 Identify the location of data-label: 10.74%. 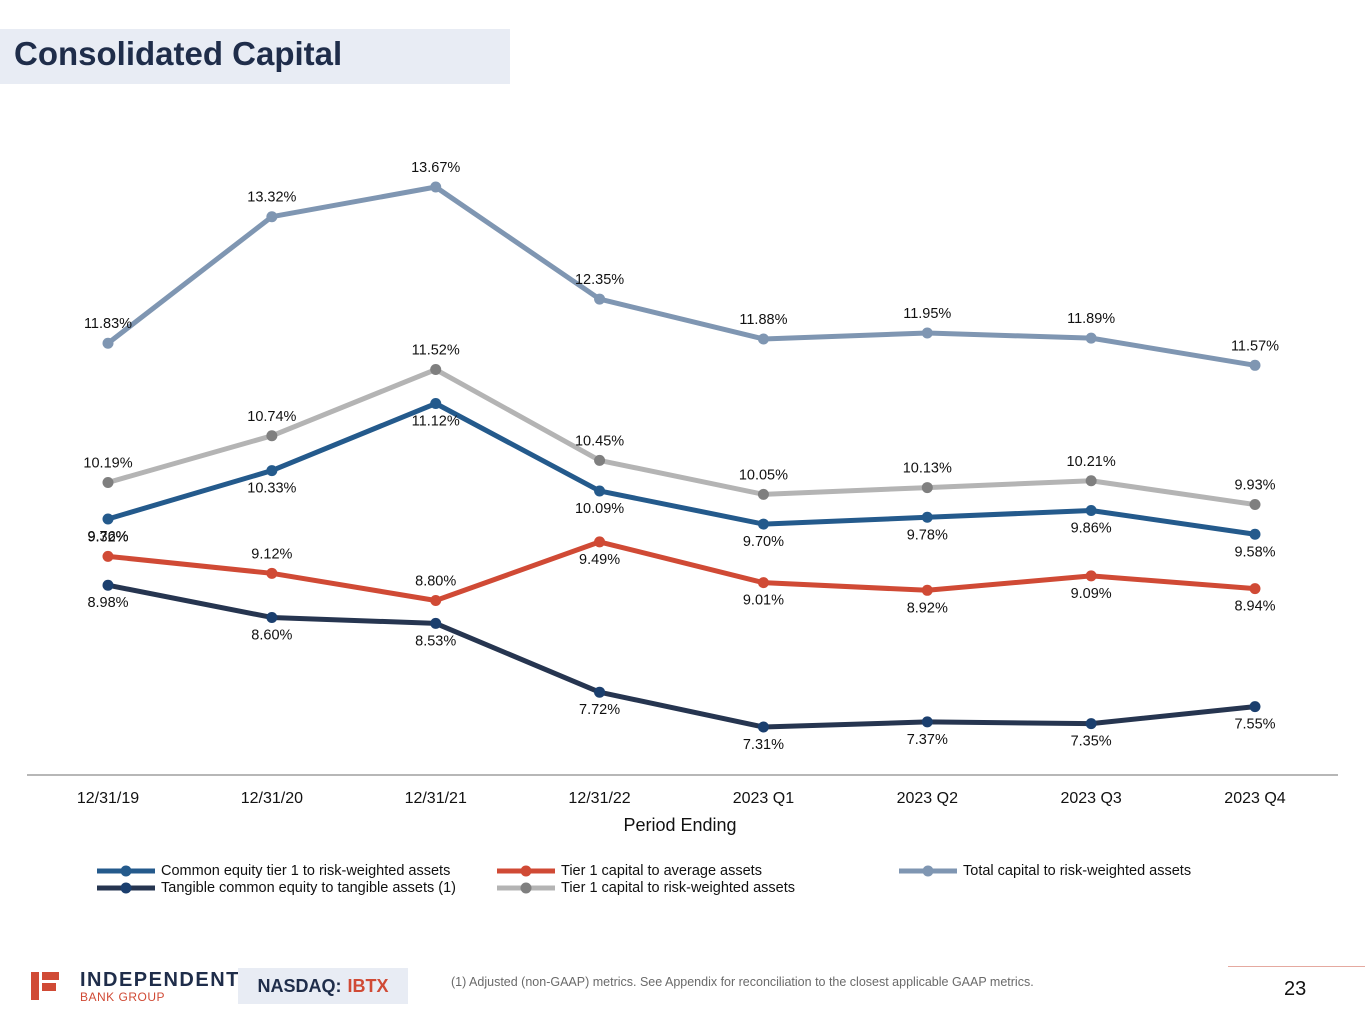
(271, 417).